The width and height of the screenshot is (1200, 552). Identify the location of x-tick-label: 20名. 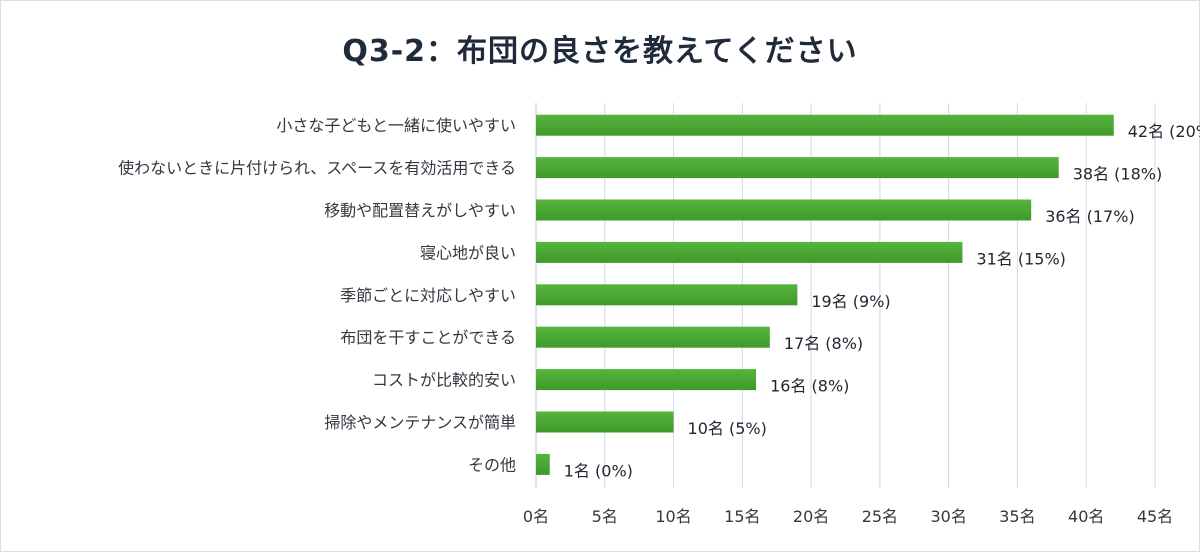
(811, 516).